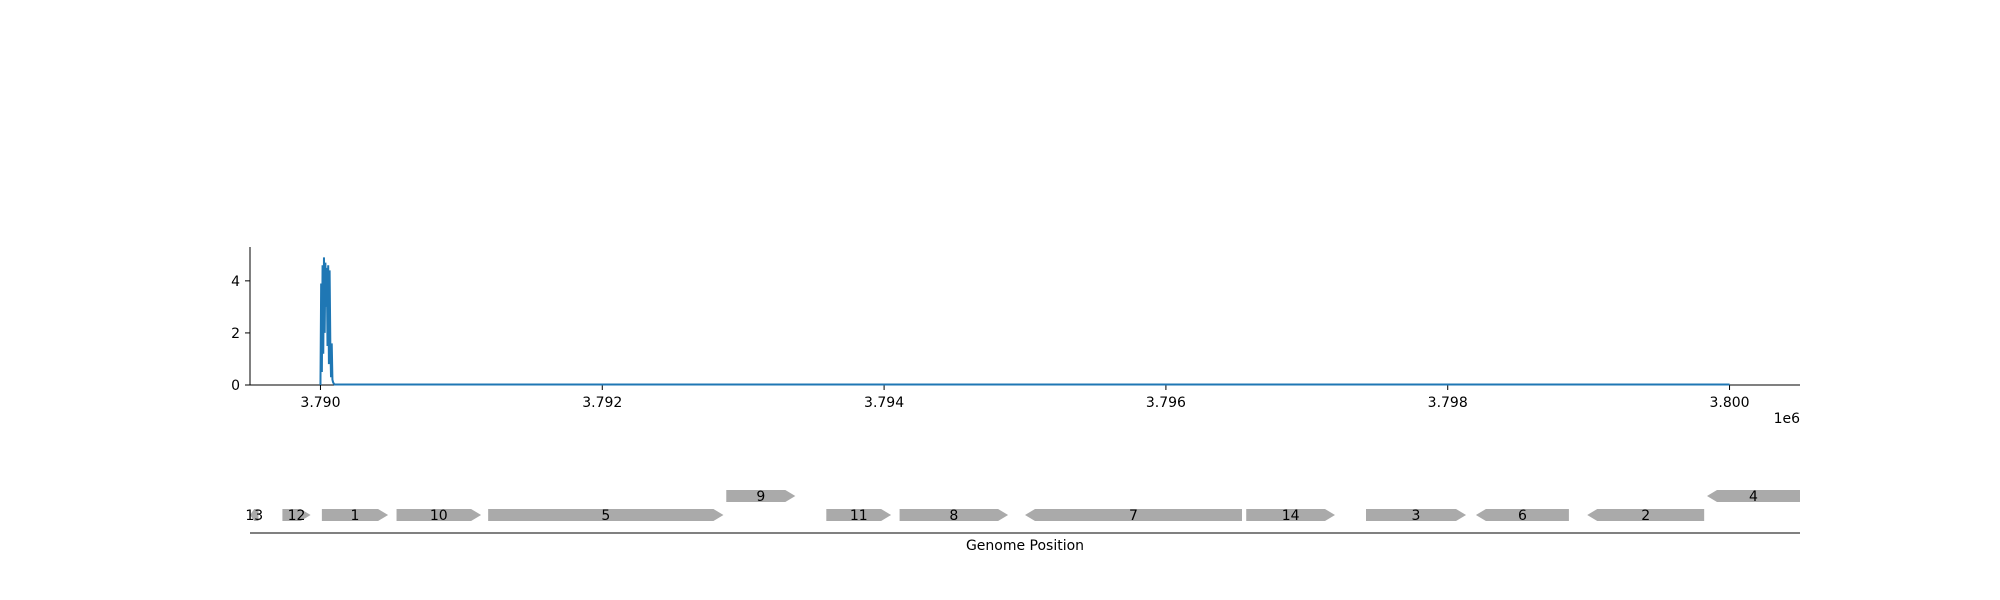 The height and width of the screenshot is (600, 2000). What do you see at coordinates (1022, 506) in the screenshot?
I see `gene-arrows: 13 12 1 10 5 9 11 8 7 14 3 6 2 4` at bounding box center [1022, 506].